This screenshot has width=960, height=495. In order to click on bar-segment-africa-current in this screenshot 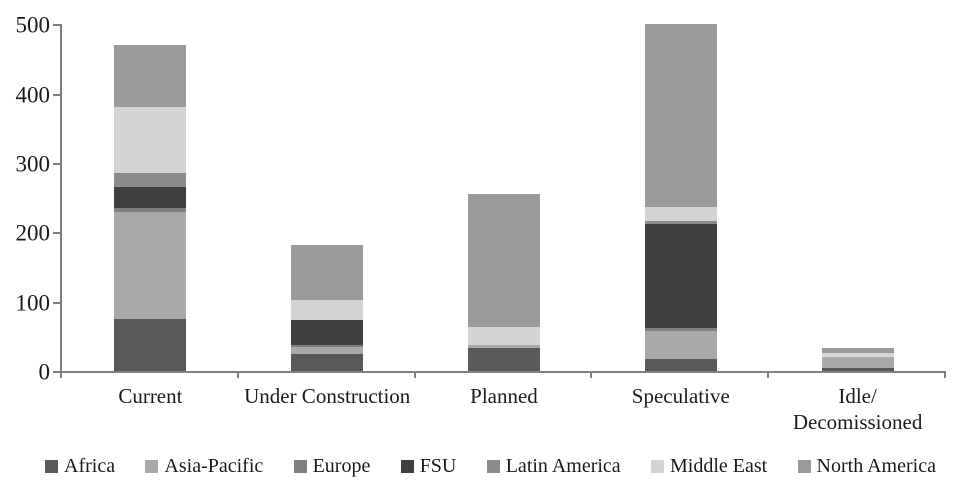, I will do `click(150, 344)`.